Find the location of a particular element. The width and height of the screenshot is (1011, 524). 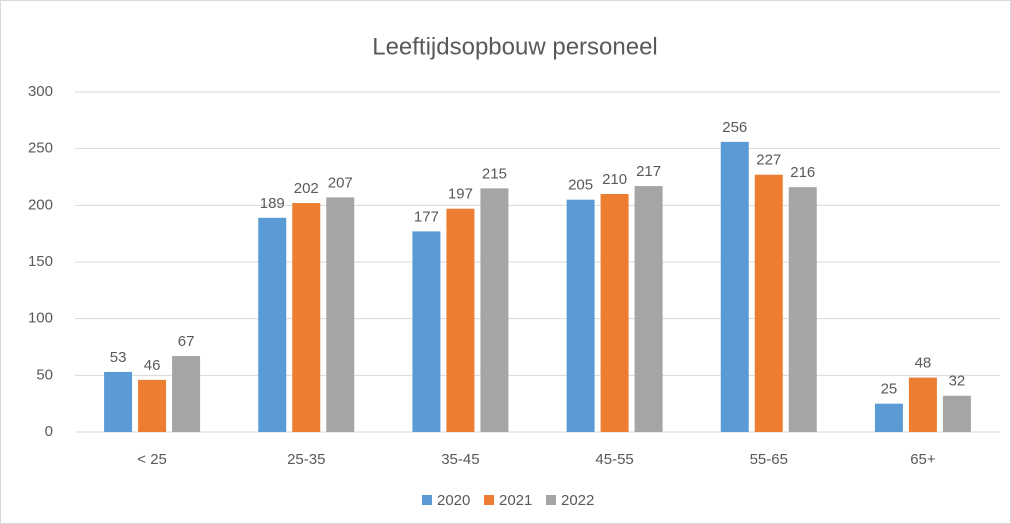

y-tick-label: 200 is located at coordinates (40, 204).